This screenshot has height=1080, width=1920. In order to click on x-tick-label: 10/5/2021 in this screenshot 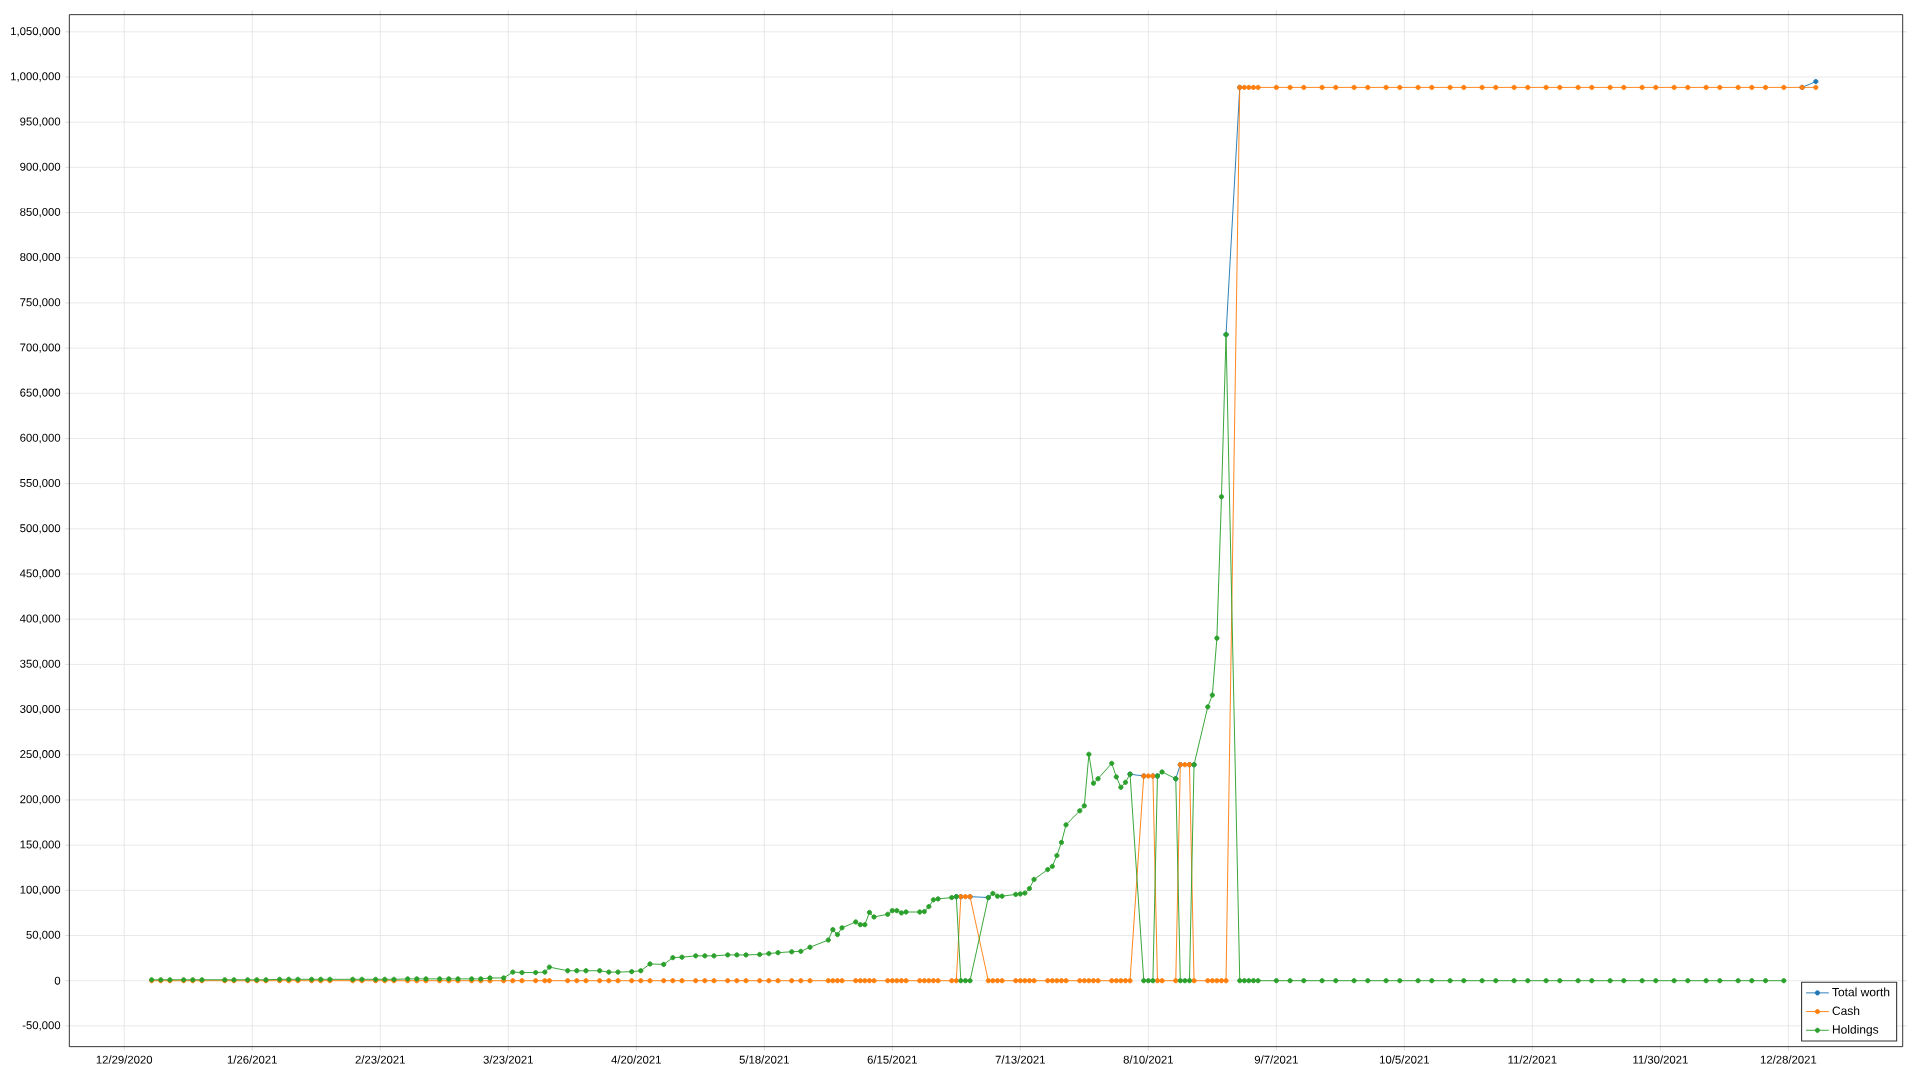, I will do `click(1404, 1059)`.